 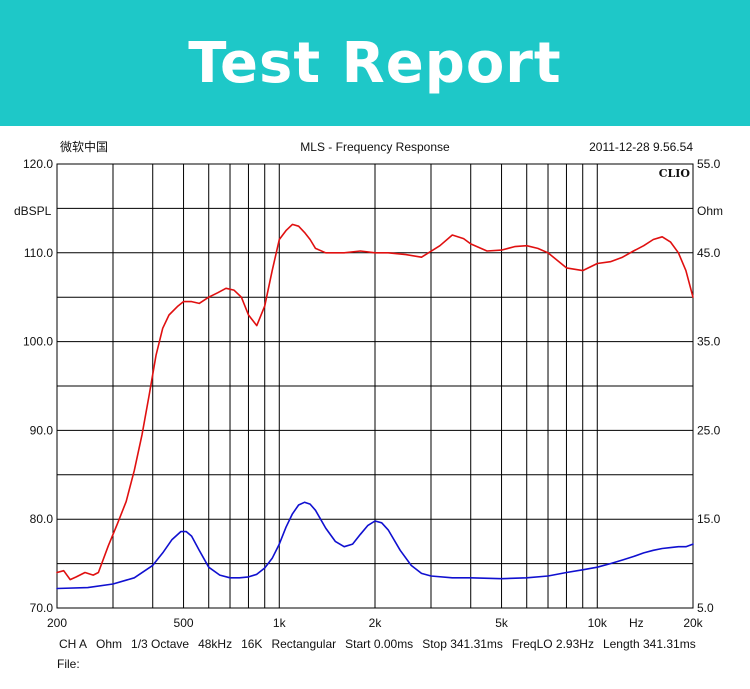 I want to click on measurement-setting: 16K, so click(x=252, y=644).